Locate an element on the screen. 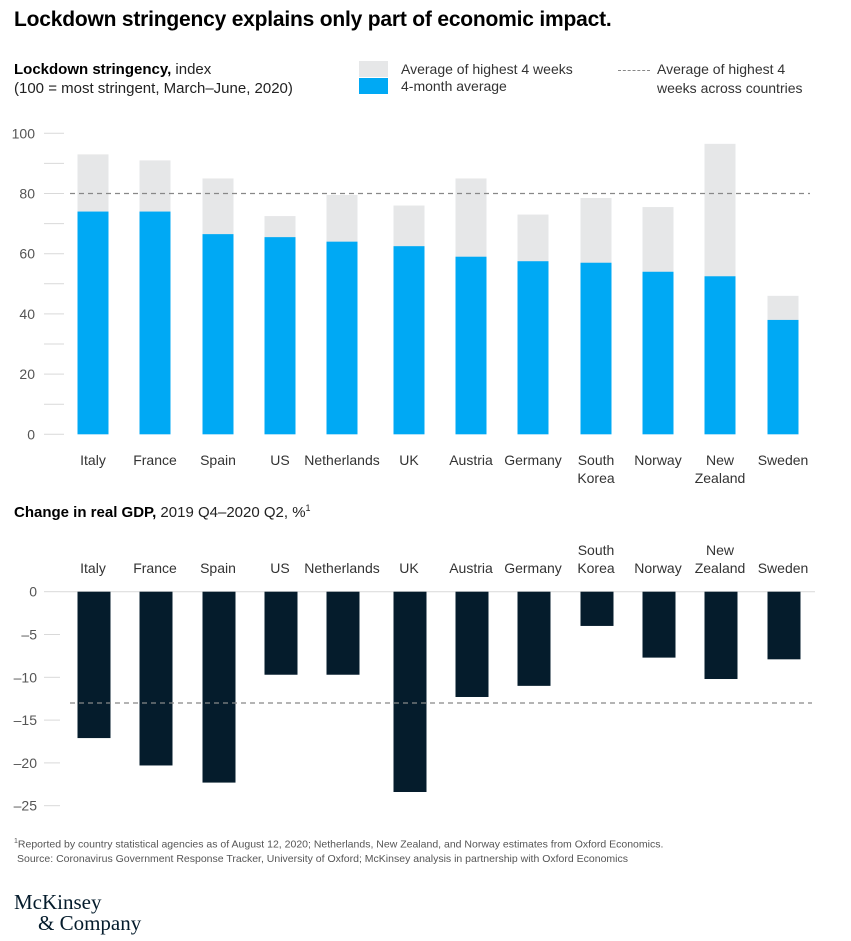  bar-gdp-sweden is located at coordinates (784, 625).